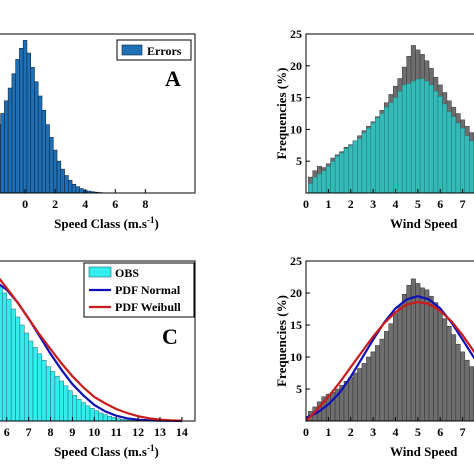 This screenshot has width=474, height=474. What do you see at coordinates (351, 432) in the screenshot?
I see `panel-d-xtick-label-2: 2` at bounding box center [351, 432].